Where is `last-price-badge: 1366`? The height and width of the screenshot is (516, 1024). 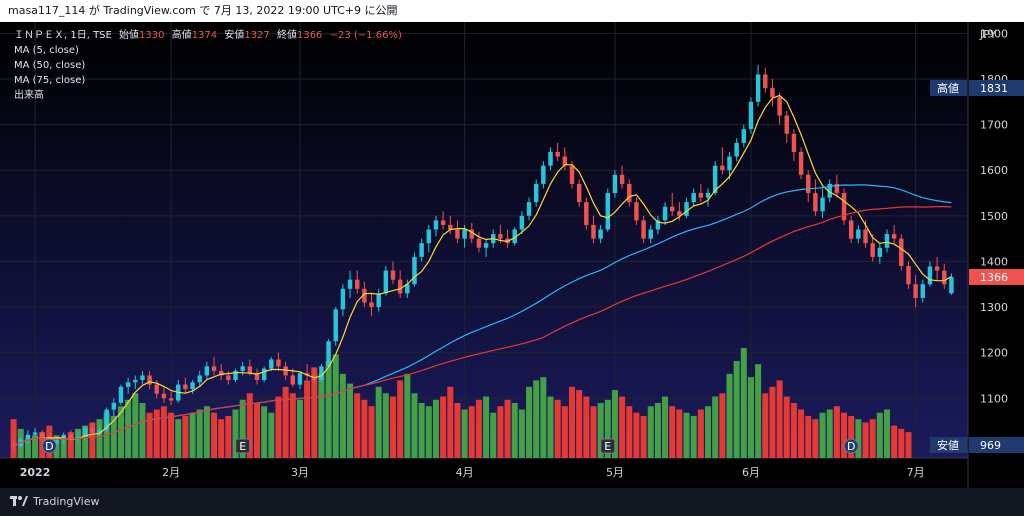
last-price-badge: 1366 is located at coordinates (996, 276).